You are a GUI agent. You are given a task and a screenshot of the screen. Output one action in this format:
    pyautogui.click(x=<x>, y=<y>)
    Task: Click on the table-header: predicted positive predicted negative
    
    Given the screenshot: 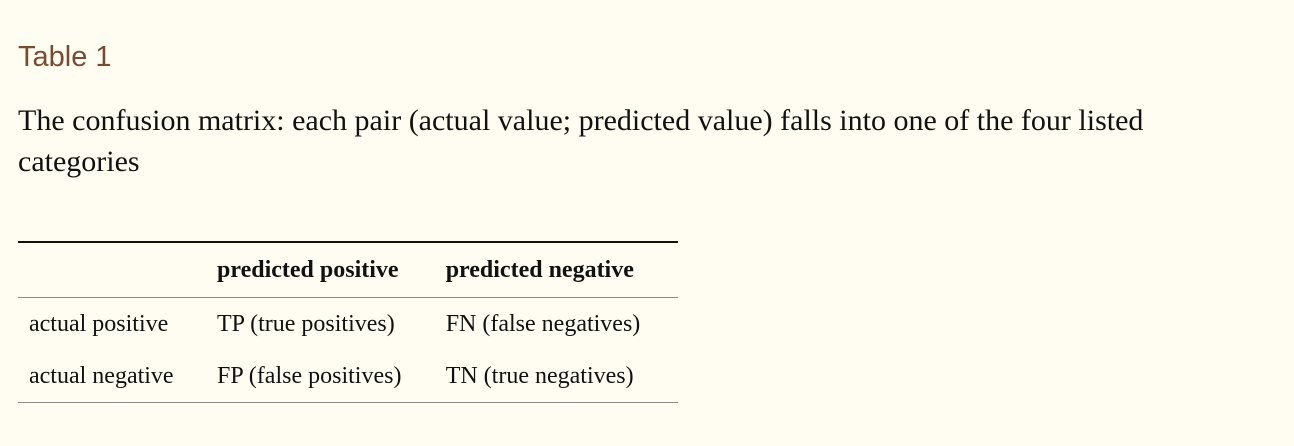 What is the action you would take?
    pyautogui.click(x=348, y=270)
    